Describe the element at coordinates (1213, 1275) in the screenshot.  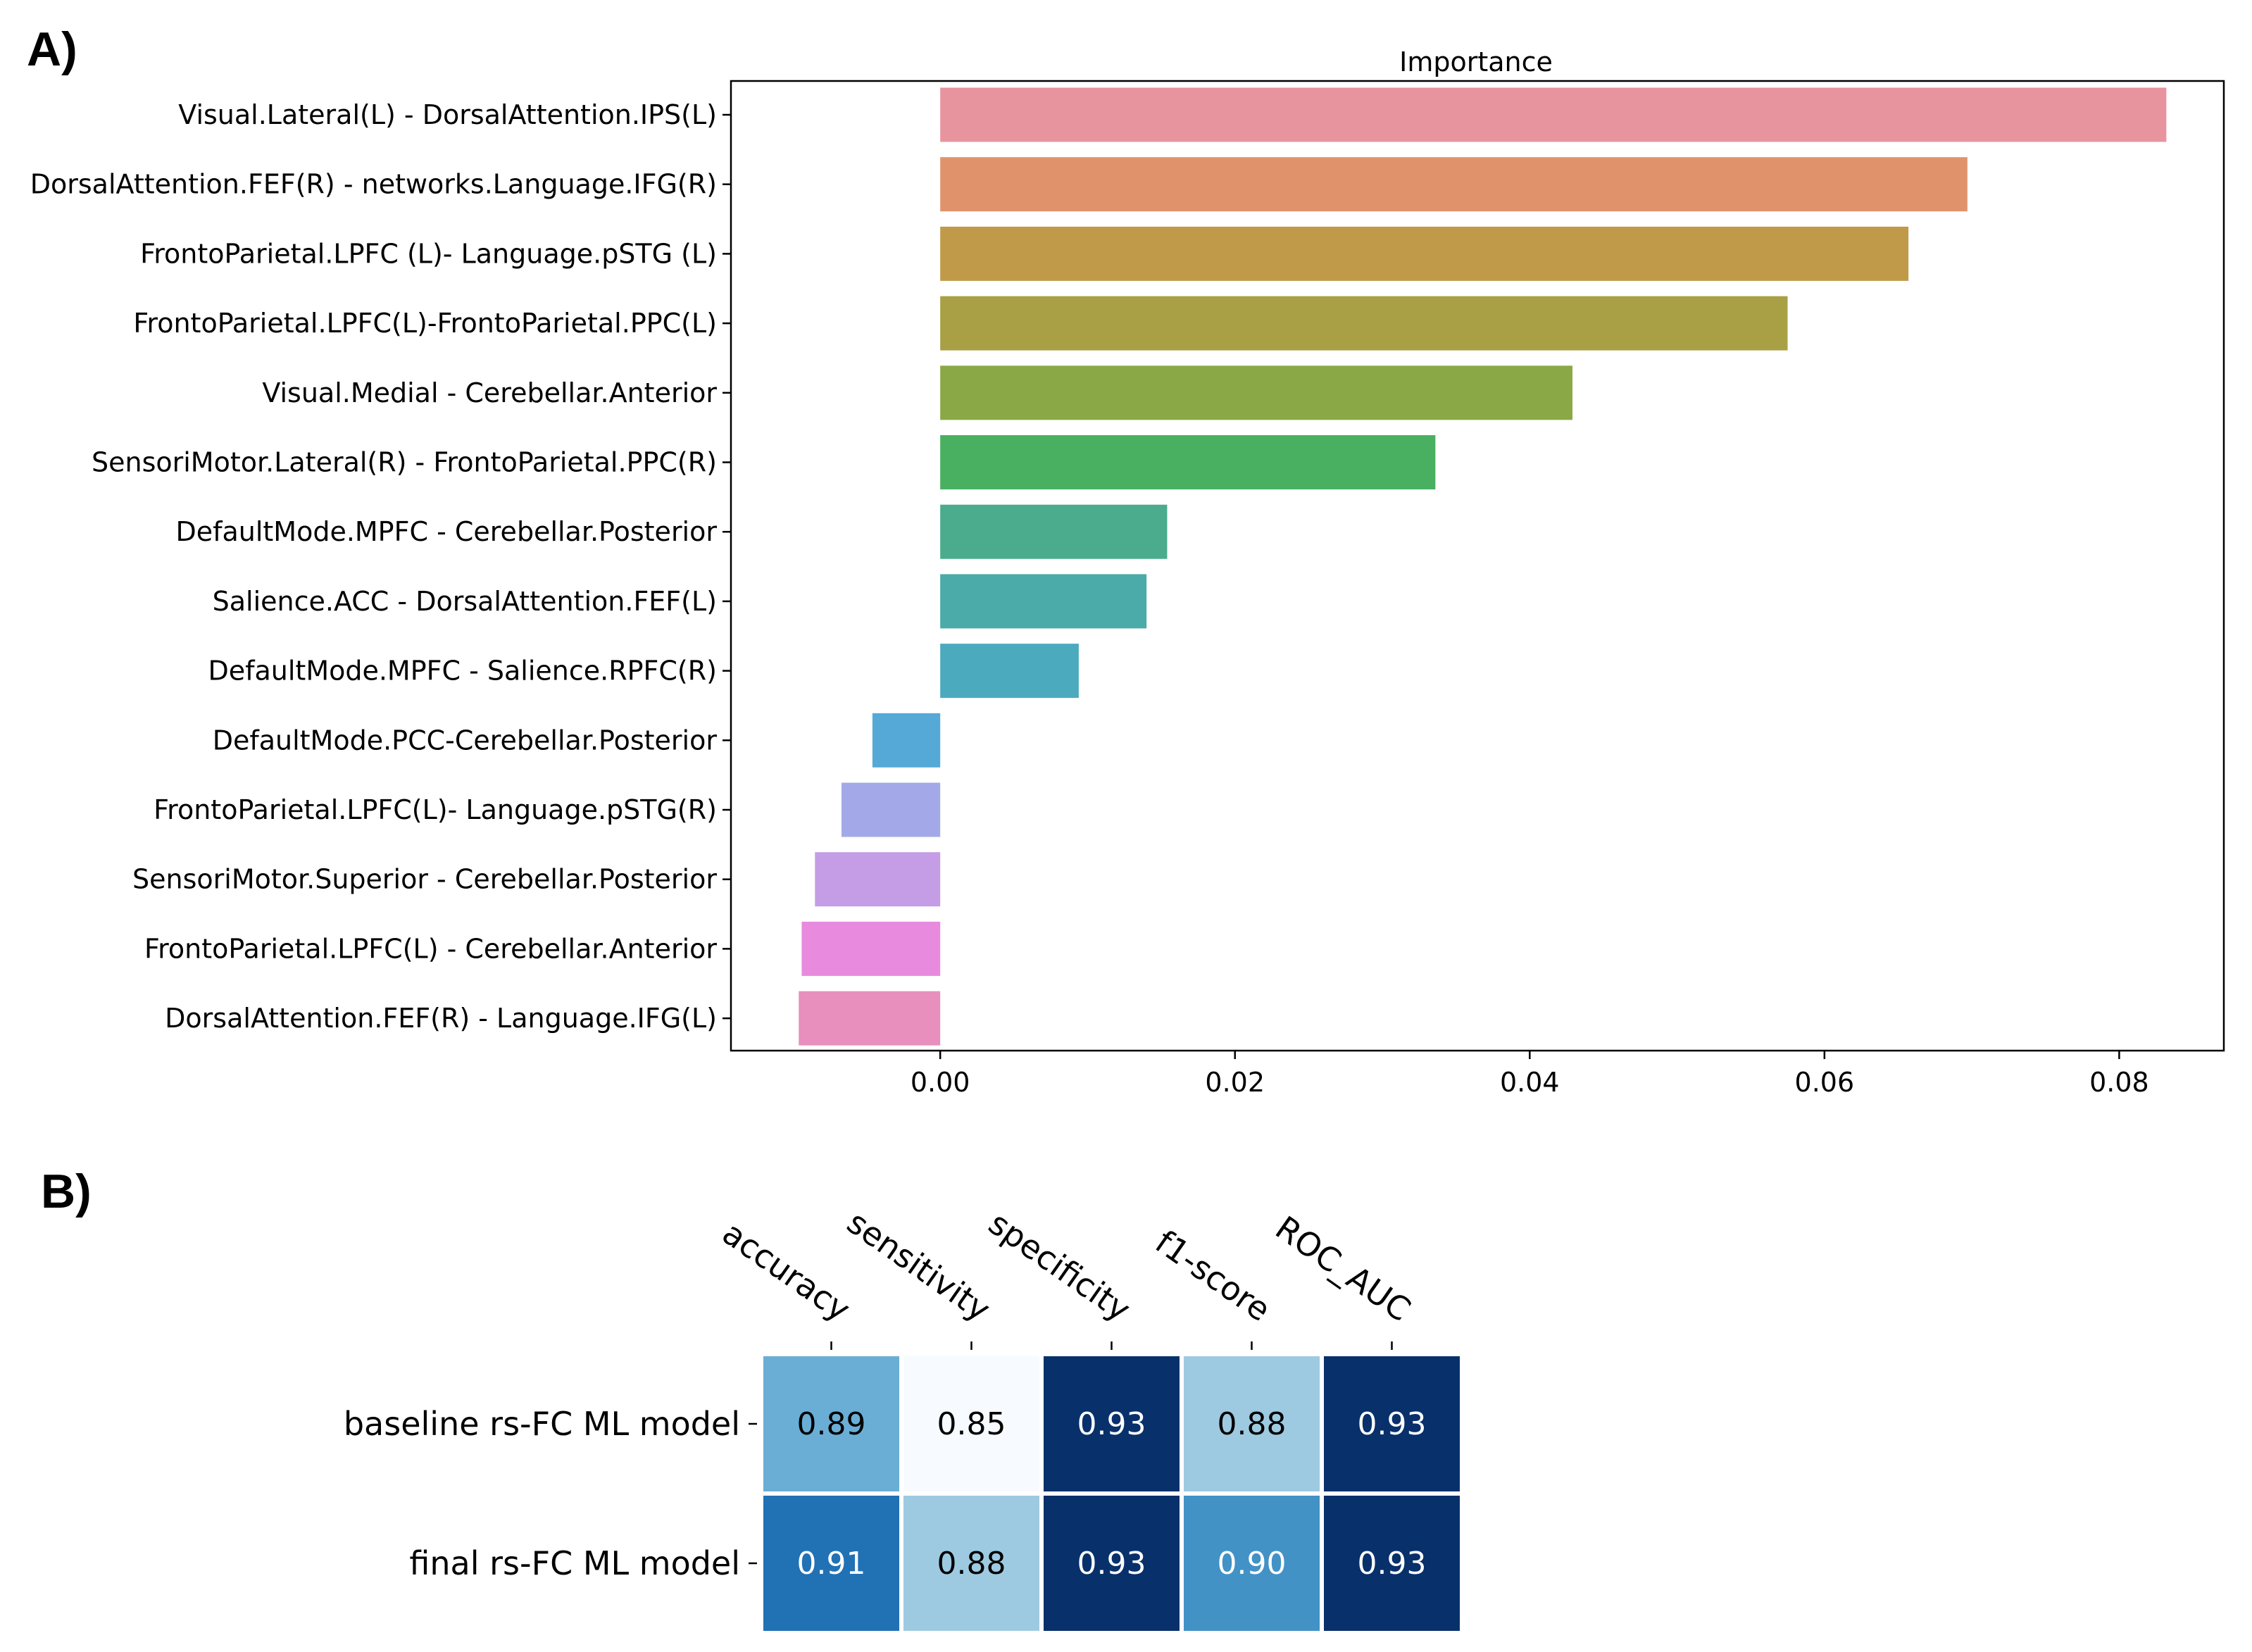
I see `column-label: f1-score` at that location.